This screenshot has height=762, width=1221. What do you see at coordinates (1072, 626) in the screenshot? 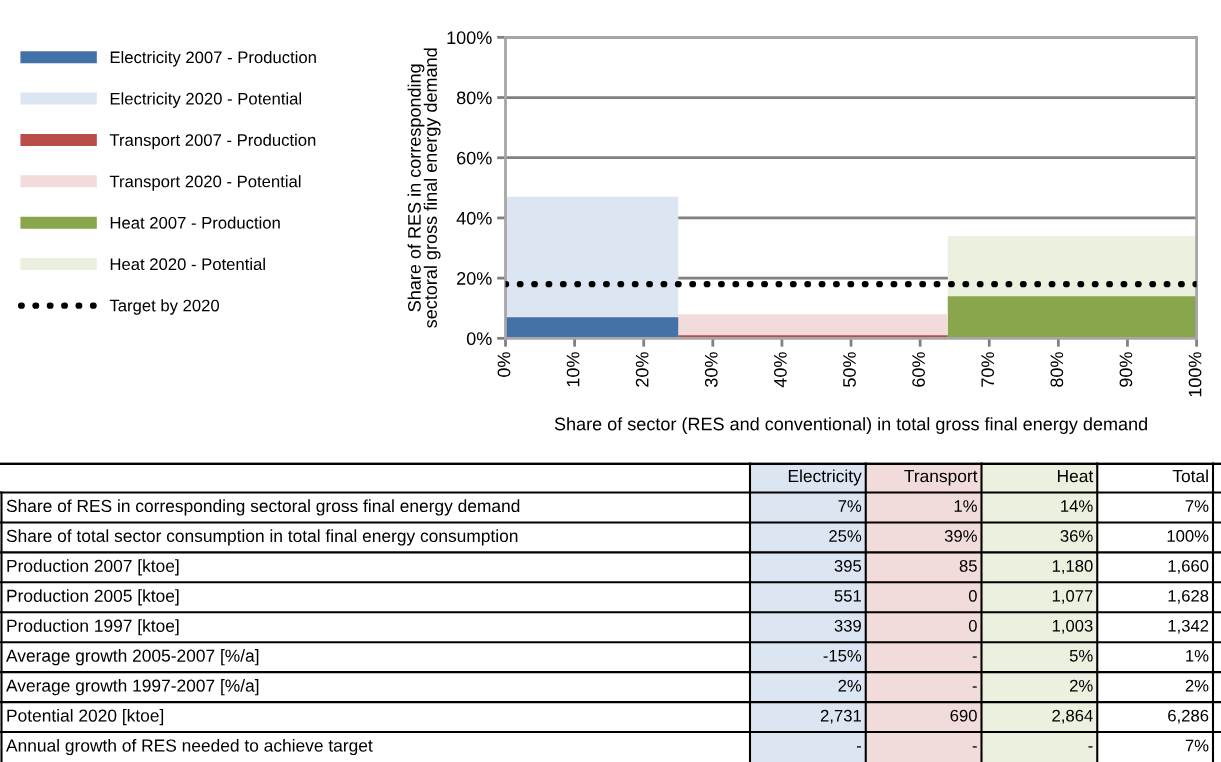
I see `text: 1,003` at bounding box center [1072, 626].